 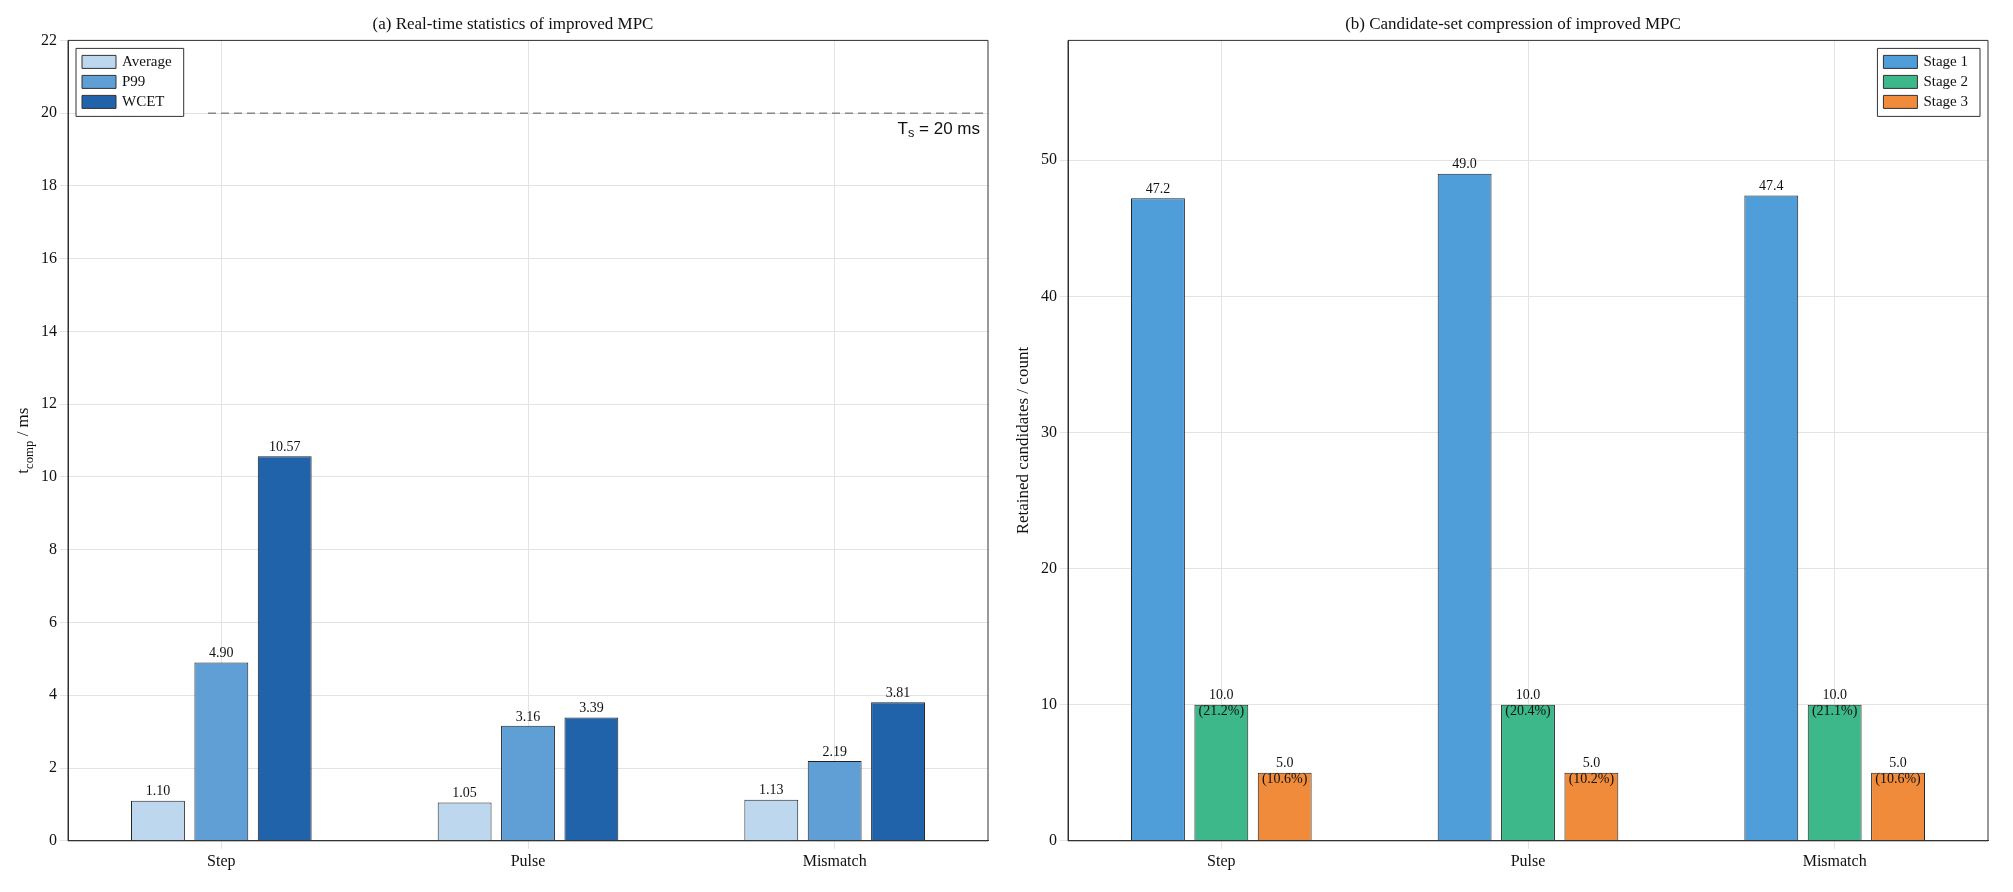 What do you see at coordinates (1945, 81) in the screenshot?
I see `legend-label: Stage 2` at bounding box center [1945, 81].